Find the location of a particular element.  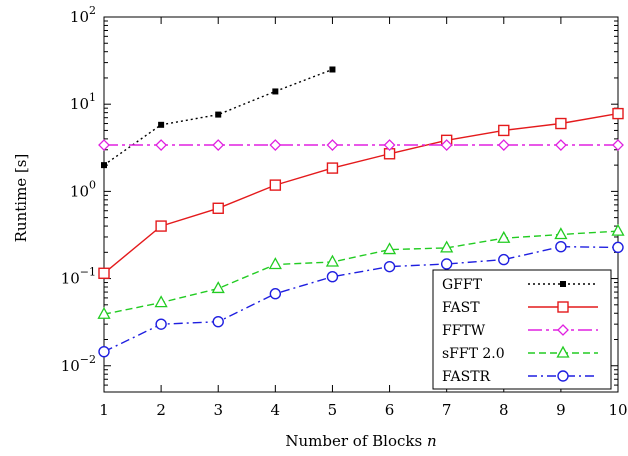

legend-label: FFTW is located at coordinates (464, 331).